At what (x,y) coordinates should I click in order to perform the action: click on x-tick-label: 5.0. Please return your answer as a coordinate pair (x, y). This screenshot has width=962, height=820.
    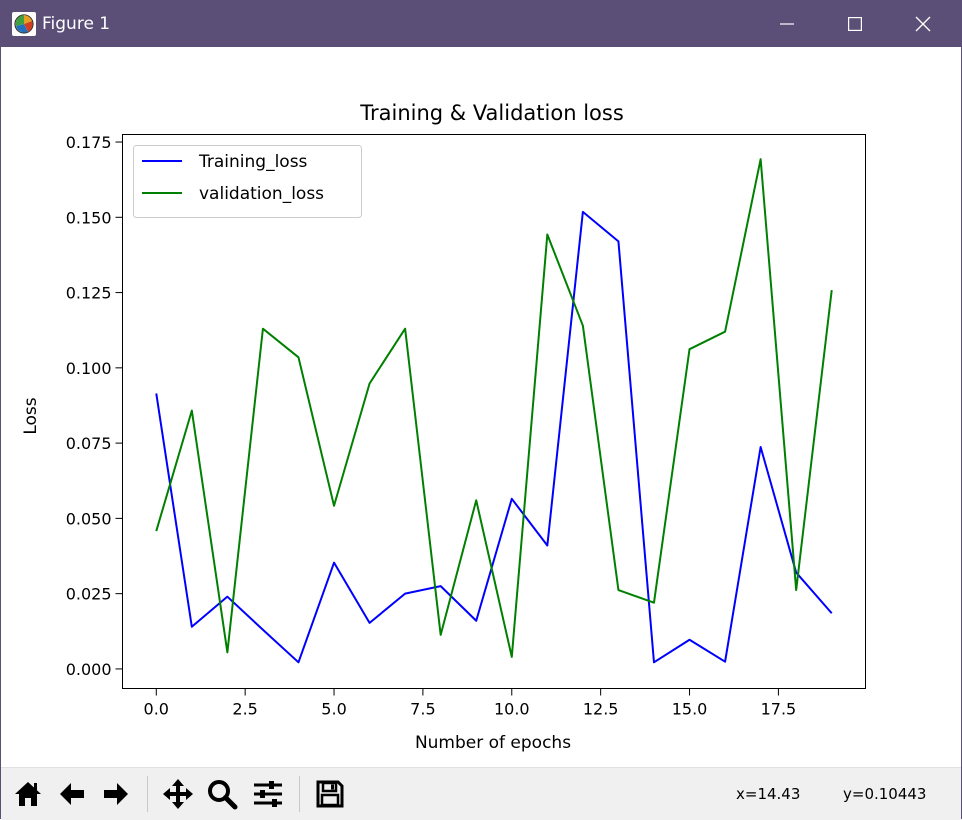
    Looking at the image, I should click on (333, 709).